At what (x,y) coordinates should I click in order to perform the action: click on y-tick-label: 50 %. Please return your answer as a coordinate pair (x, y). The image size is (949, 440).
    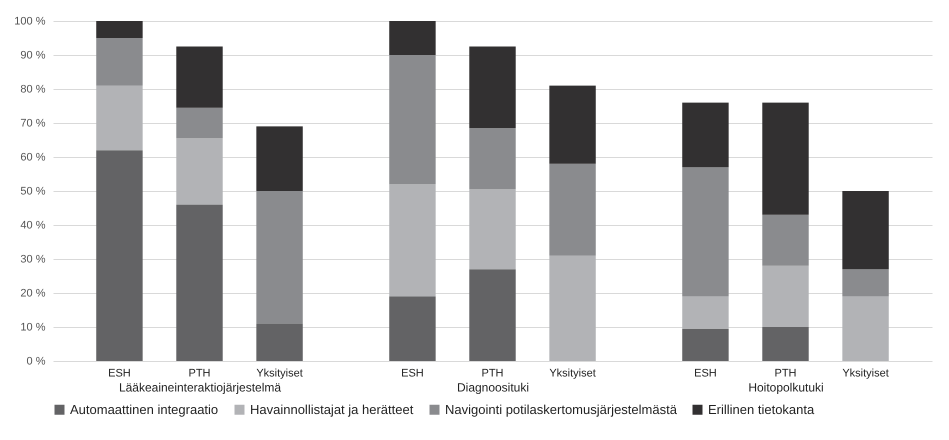
    Looking at the image, I should click on (33, 192).